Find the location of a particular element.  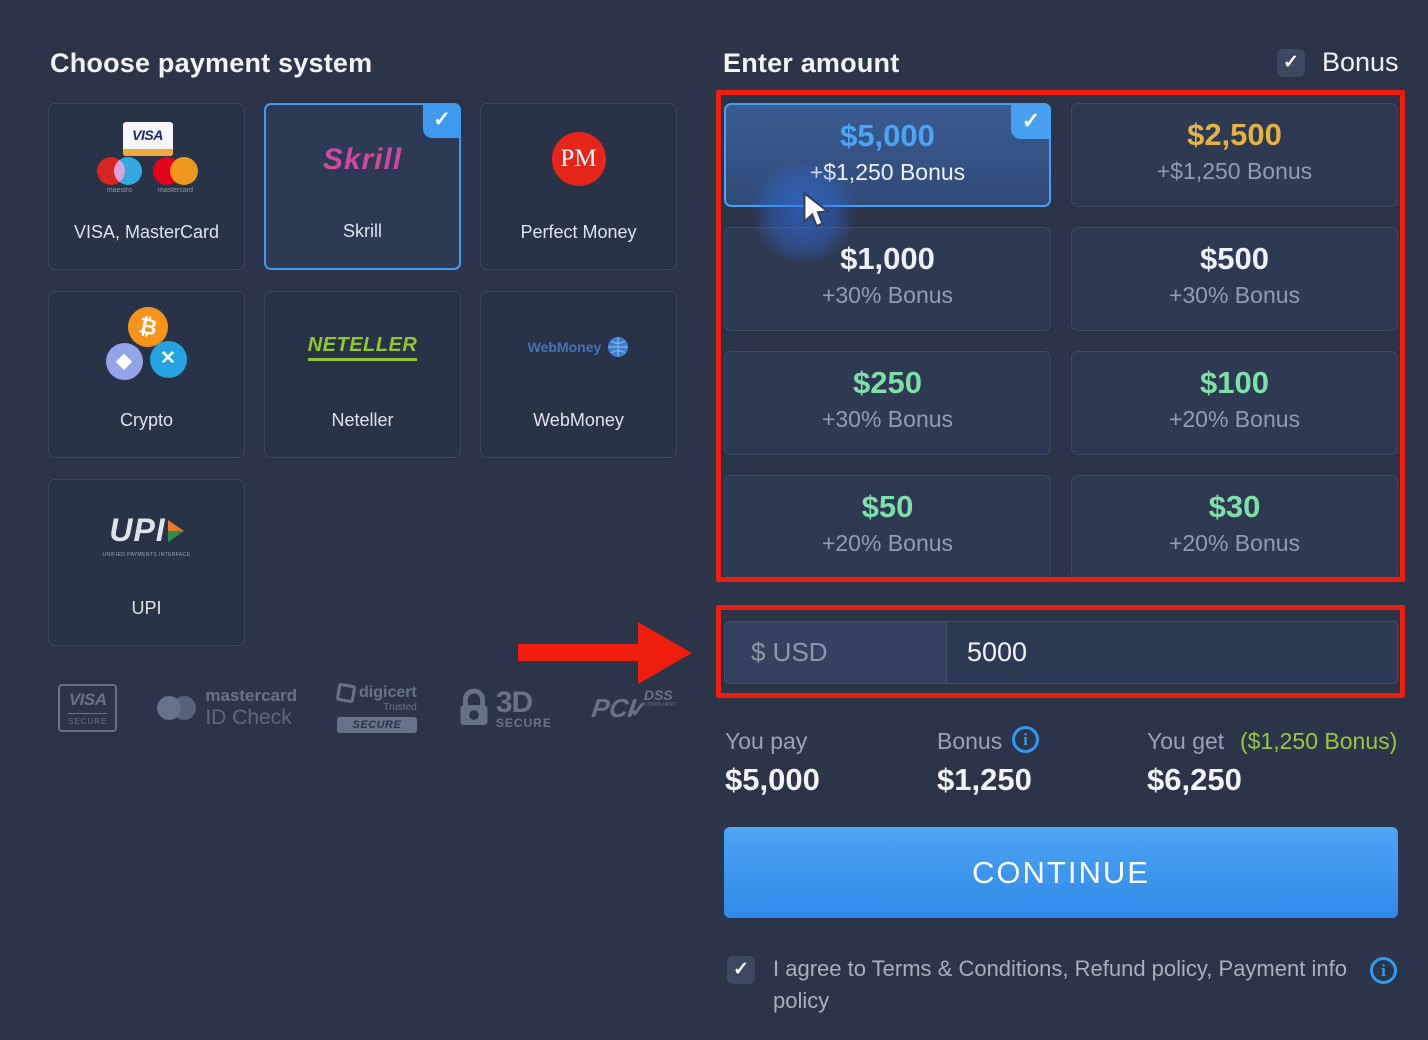

padlock-icon is located at coordinates (474, 706).